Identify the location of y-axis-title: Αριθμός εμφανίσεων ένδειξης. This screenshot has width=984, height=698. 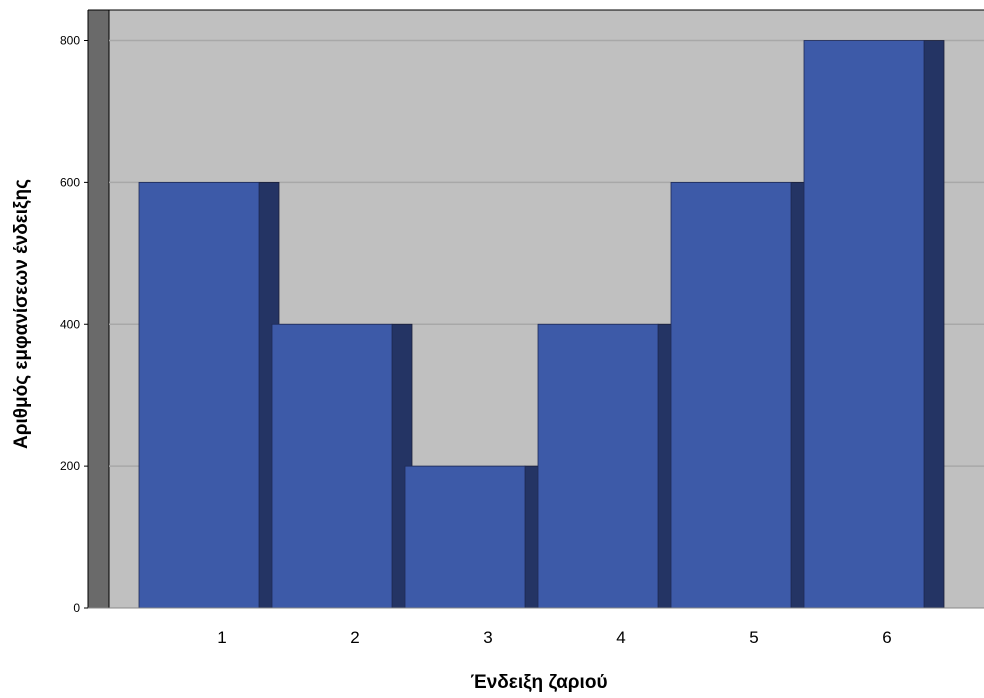
(21, 314).